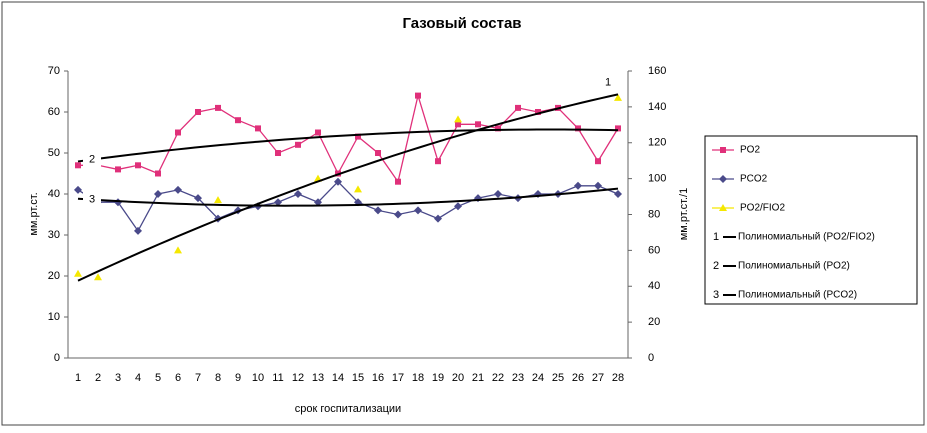 This screenshot has height=433, width=927. What do you see at coordinates (651, 358) in the screenshot?
I see `y2-tick-label: 0` at bounding box center [651, 358].